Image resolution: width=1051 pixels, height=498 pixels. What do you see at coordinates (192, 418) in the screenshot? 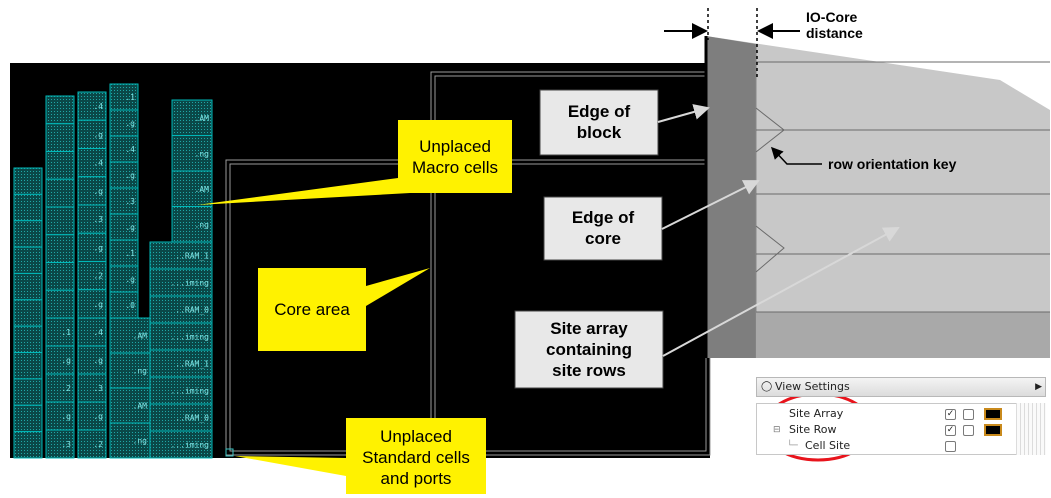
I see `macro-col-ram-label: ..RAM_0` at bounding box center [192, 418].